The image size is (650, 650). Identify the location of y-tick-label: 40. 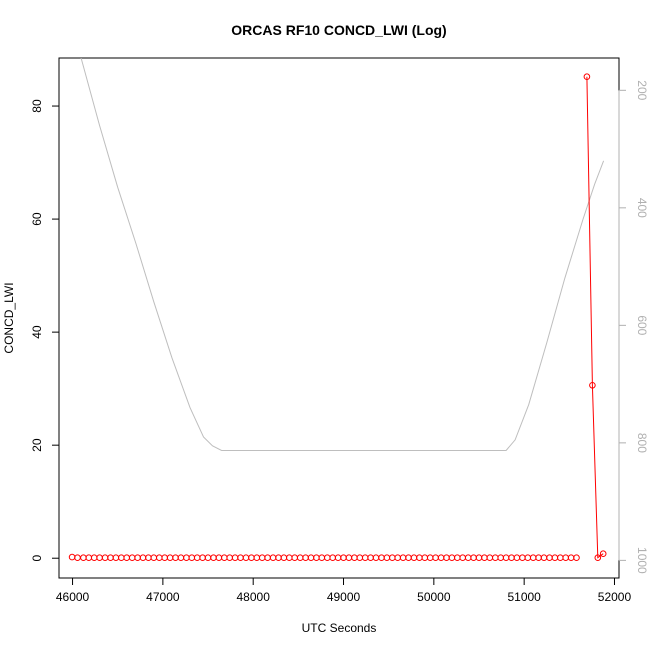
(37, 332).